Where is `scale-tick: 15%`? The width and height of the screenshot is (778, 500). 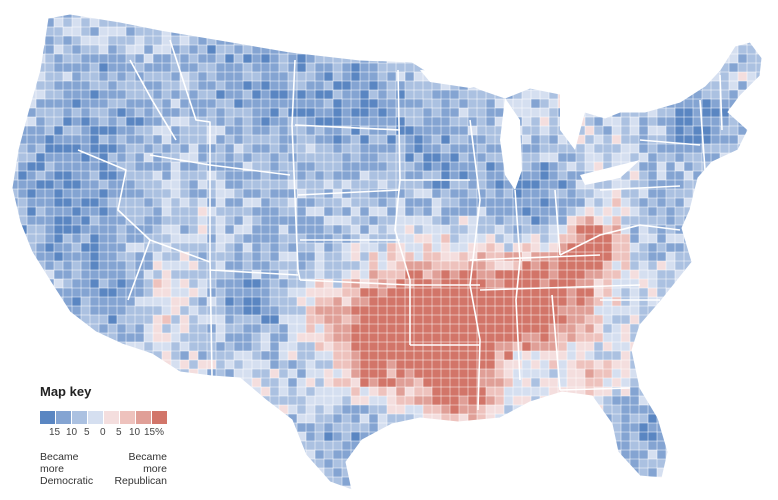 scale-tick: 15% is located at coordinates (154, 432).